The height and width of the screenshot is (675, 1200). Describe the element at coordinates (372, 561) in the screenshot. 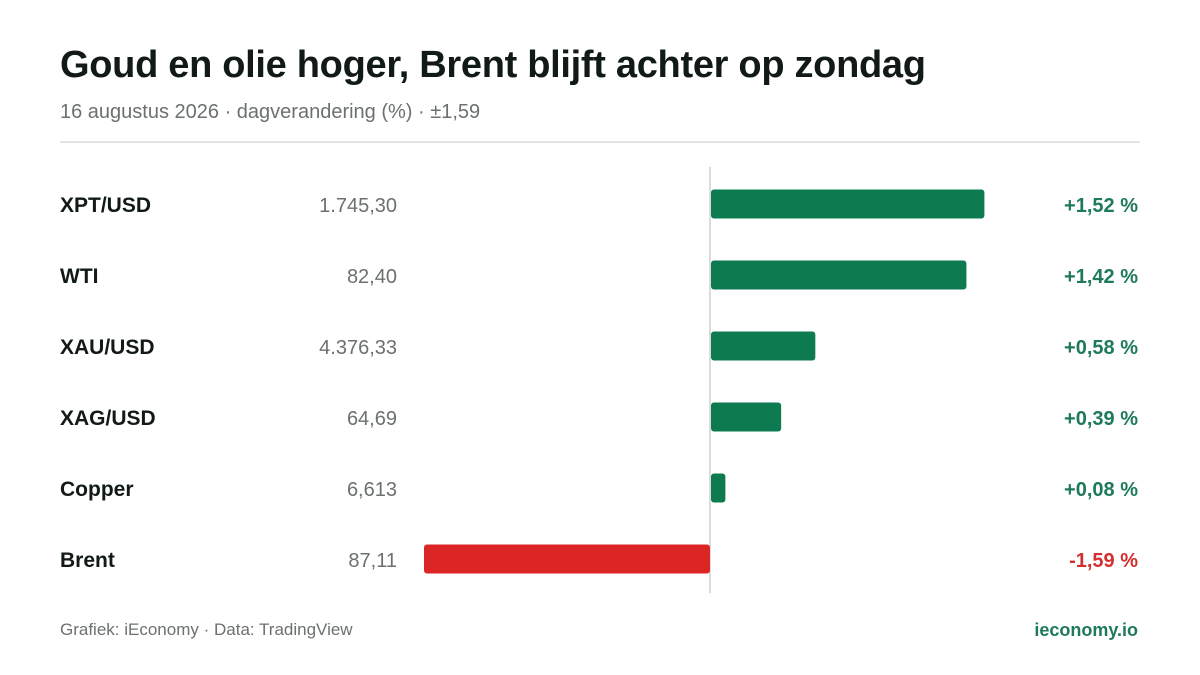

I see `price-label: 87,11` at that location.